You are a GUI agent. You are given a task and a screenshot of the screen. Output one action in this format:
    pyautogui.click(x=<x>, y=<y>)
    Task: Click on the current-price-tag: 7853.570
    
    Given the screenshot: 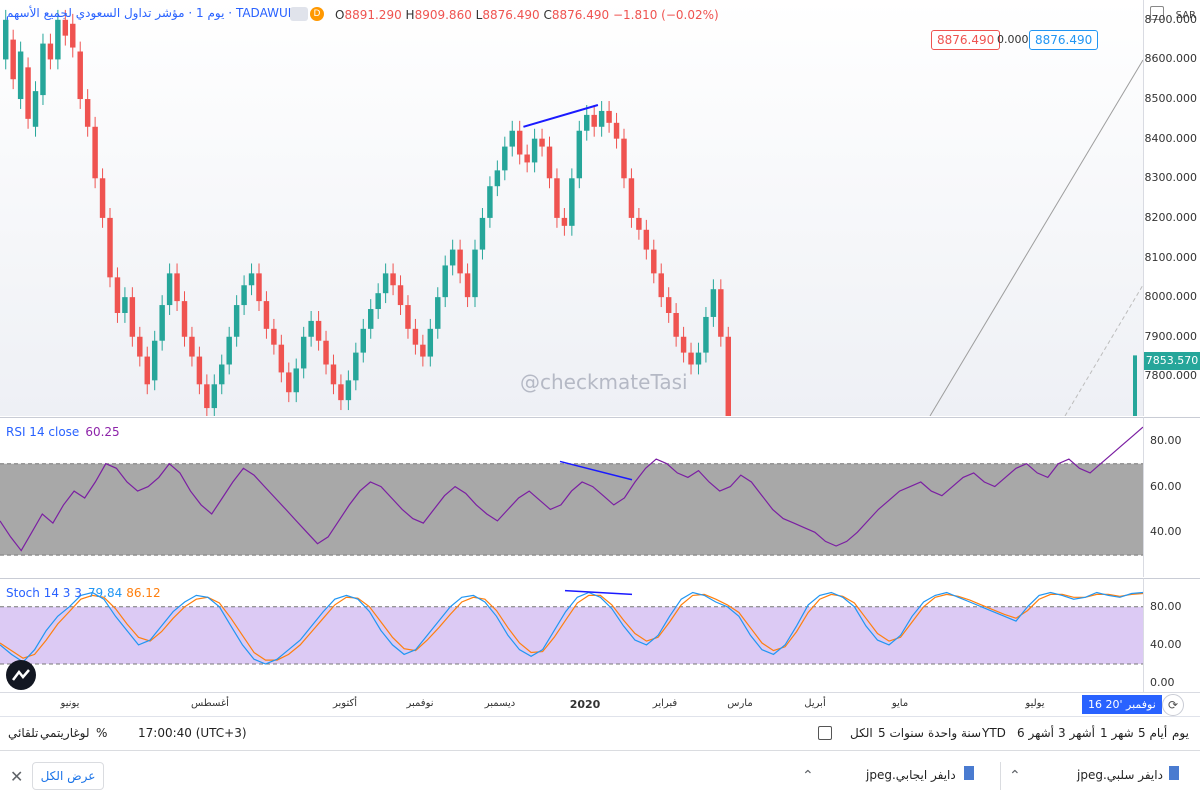 What is the action you would take?
    pyautogui.click(x=1172, y=361)
    